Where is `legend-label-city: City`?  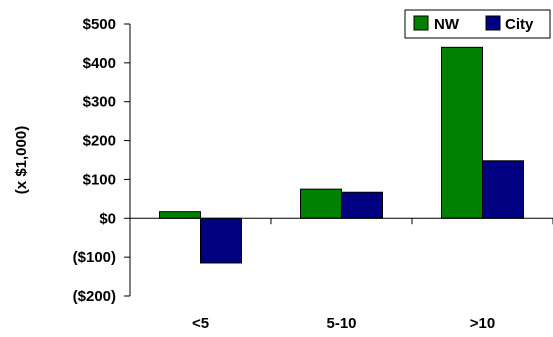
legend-label-city: City is located at coordinates (519, 24).